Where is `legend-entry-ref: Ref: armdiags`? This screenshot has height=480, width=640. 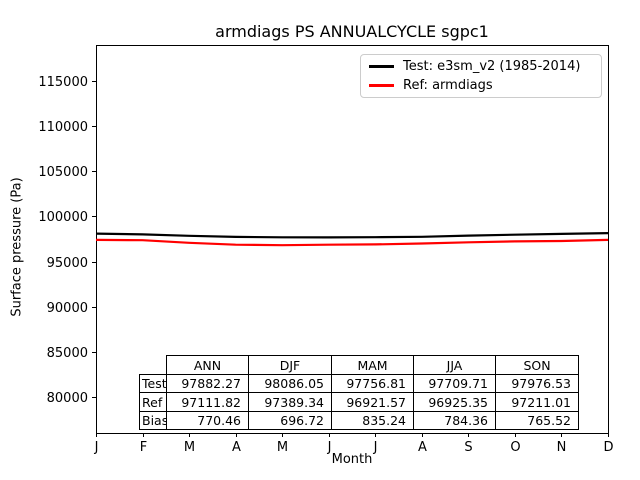
legend-entry-ref: Ref: armdiags is located at coordinates (481, 85).